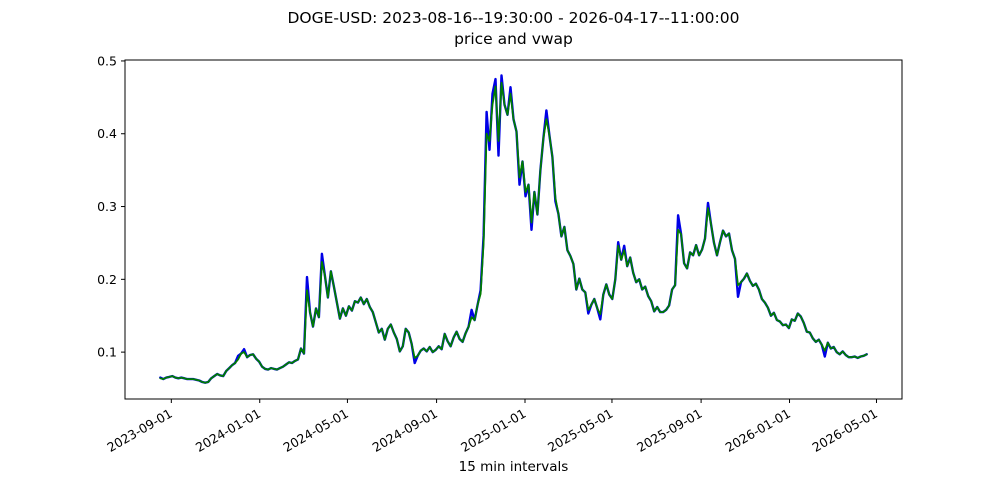  I want to click on x-axis-label: 15 min intervals, so click(513, 467).